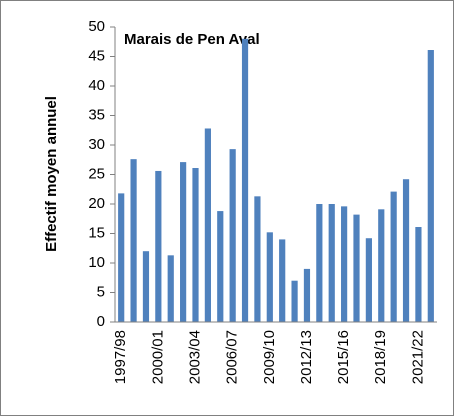 The width and height of the screenshot is (454, 416). Describe the element at coordinates (96, 85) in the screenshot. I see `y-tick-label: 40` at that location.